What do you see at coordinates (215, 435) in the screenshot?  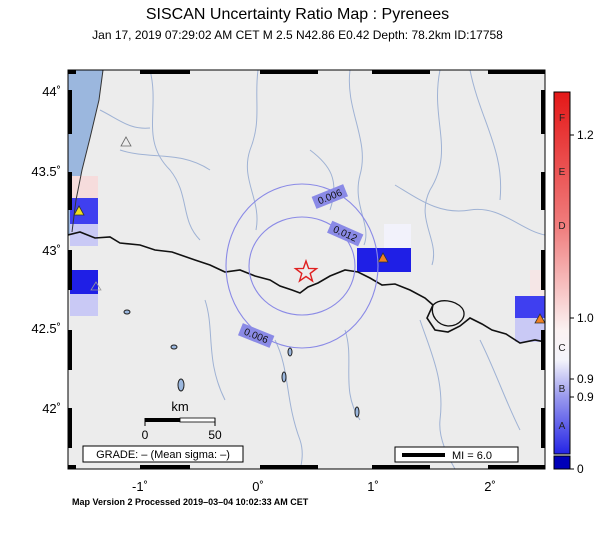 I see `scale-end: 50` at bounding box center [215, 435].